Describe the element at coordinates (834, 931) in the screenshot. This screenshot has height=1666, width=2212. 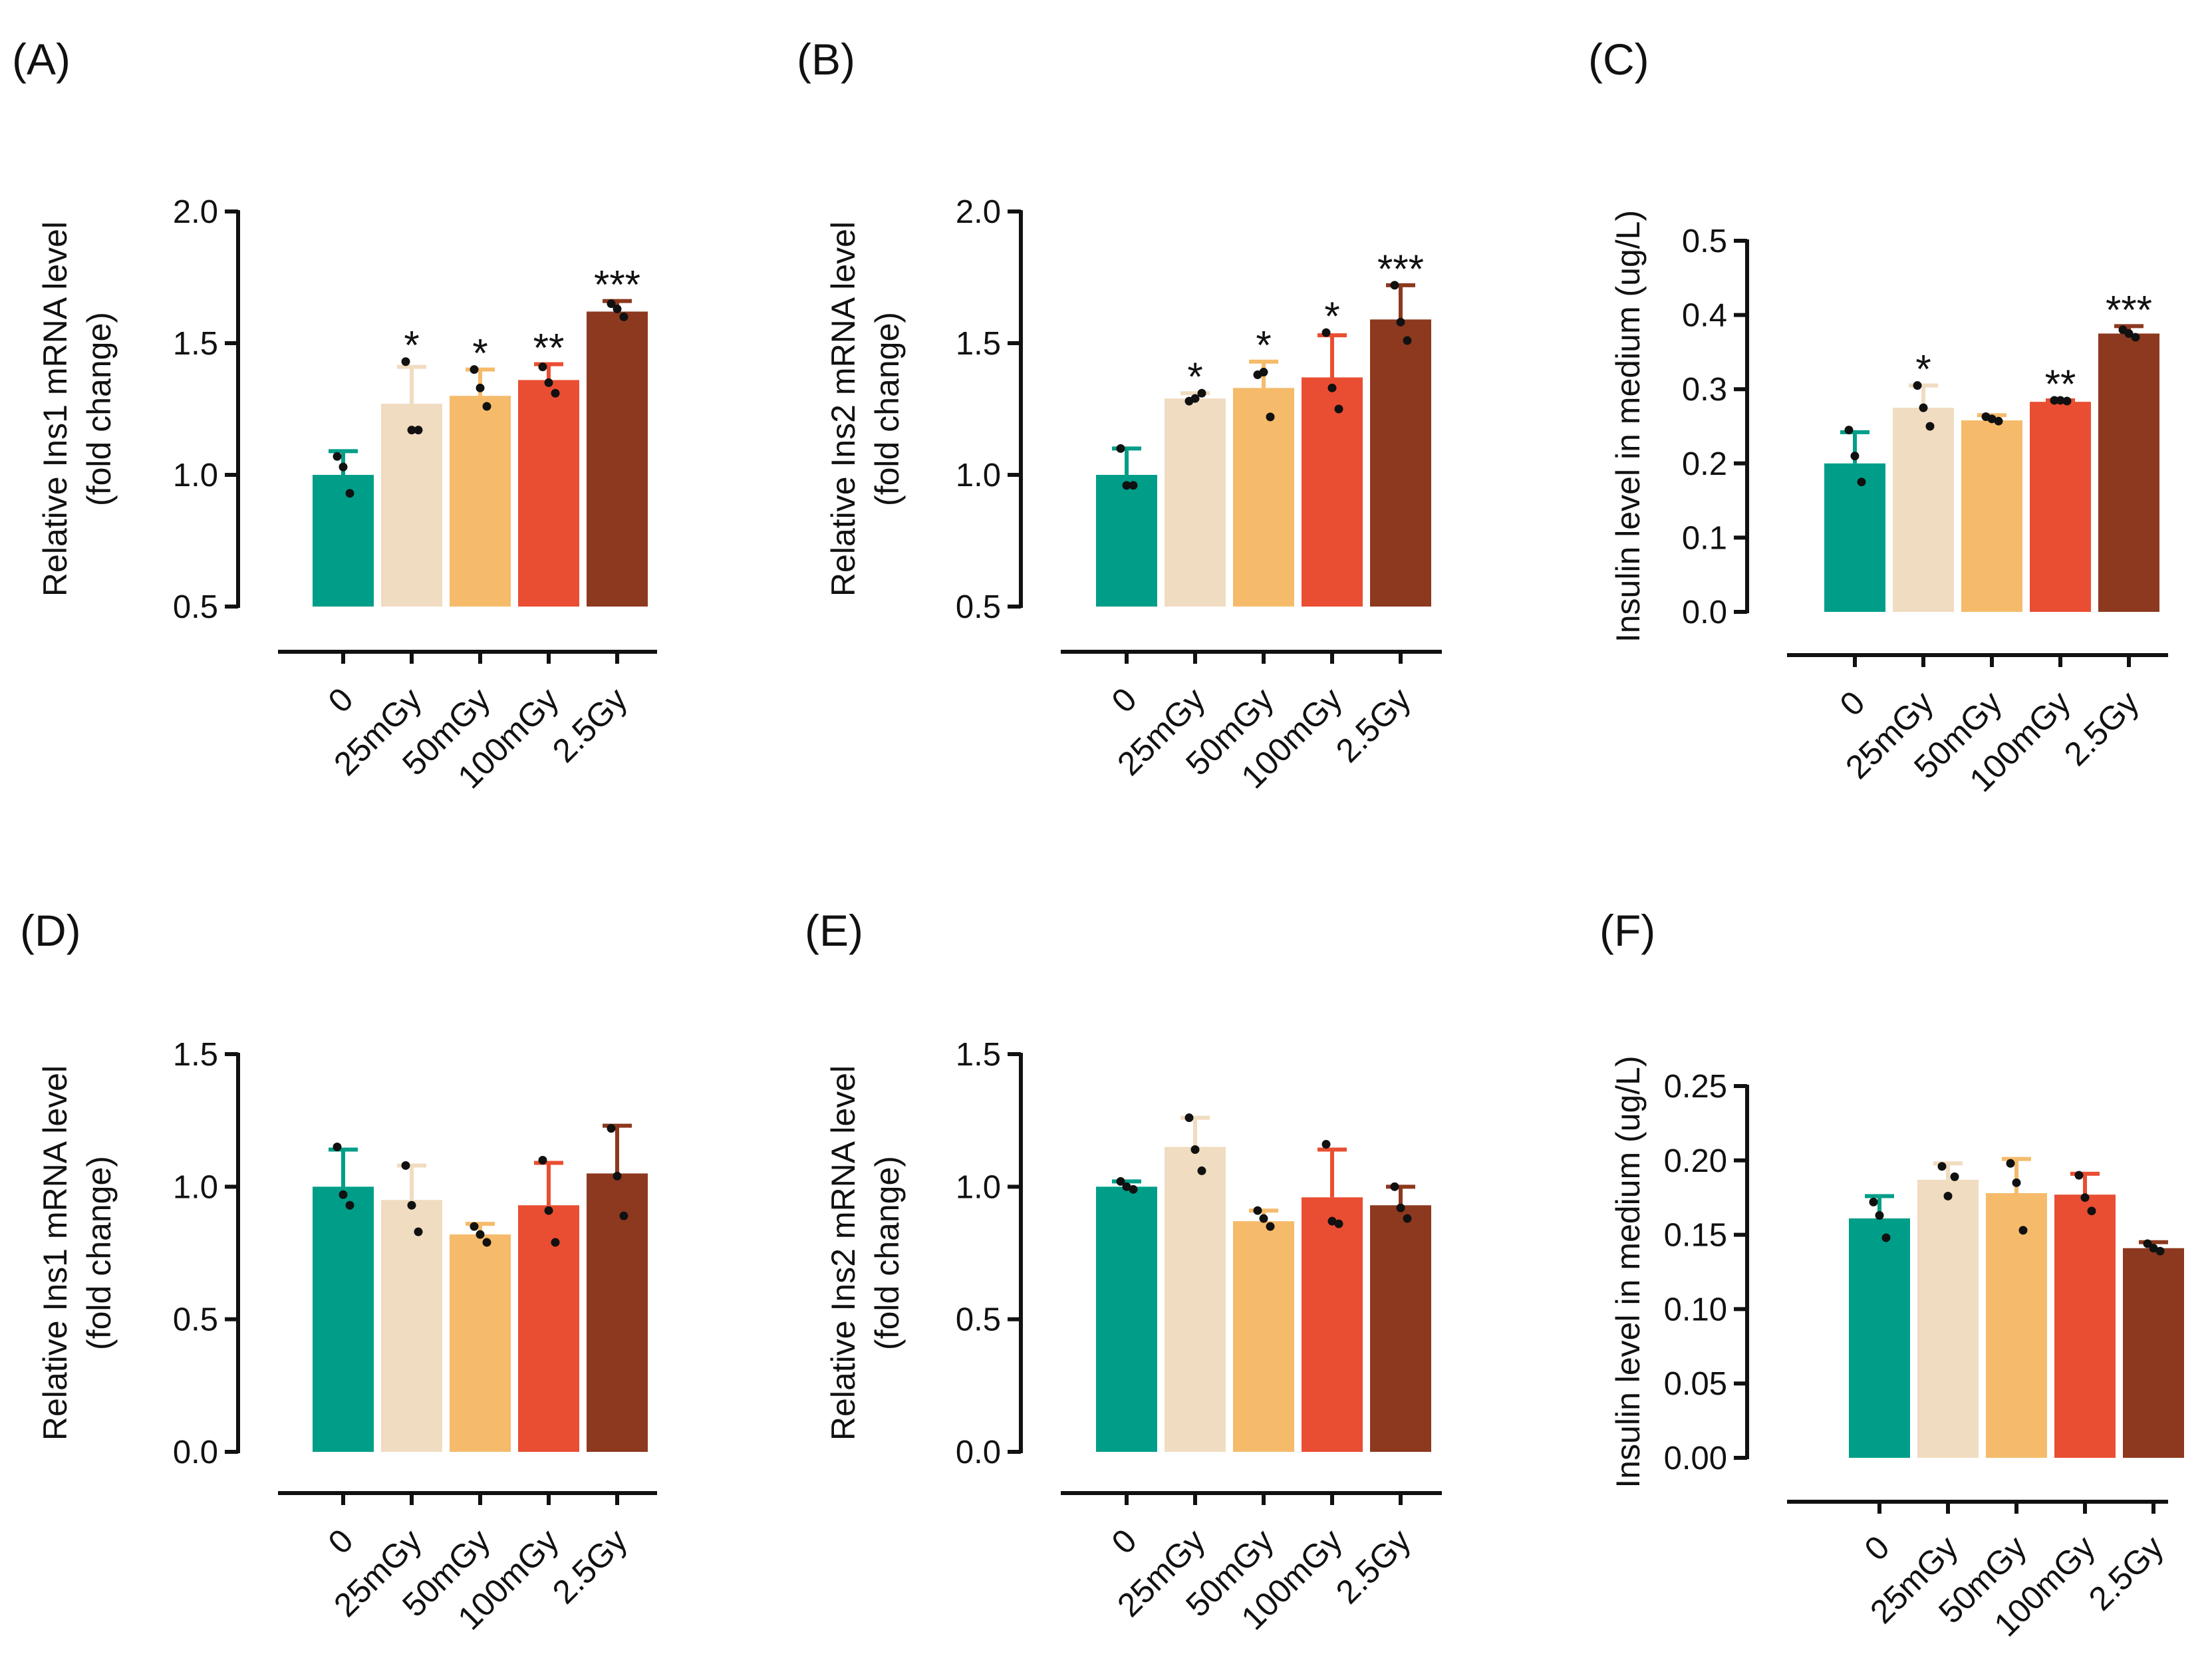
I see `panel-label: (E)` at that location.